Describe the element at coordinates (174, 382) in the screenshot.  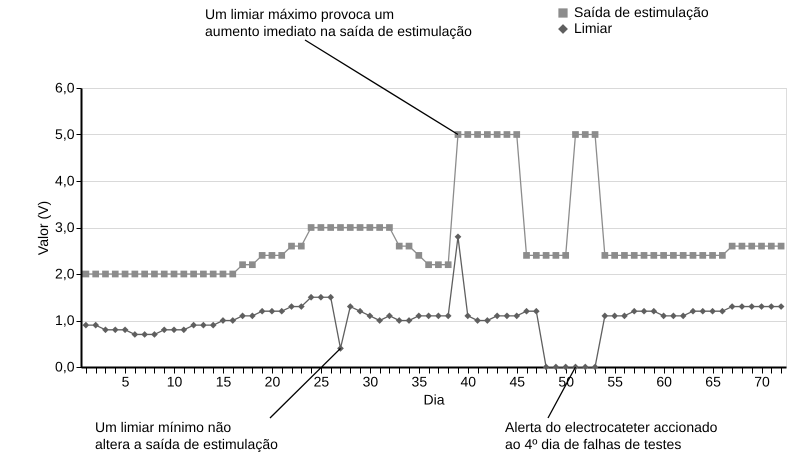
I see `x-tick-label: 10` at that location.